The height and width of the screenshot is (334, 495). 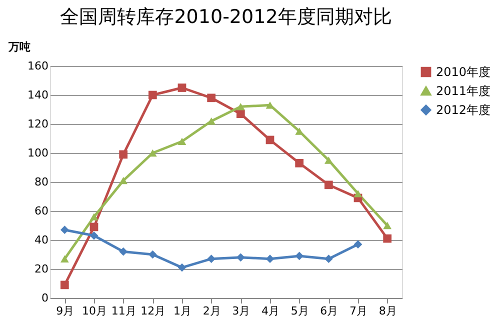 What do you see at coordinates (211, 311) in the screenshot?
I see `x-tick-label: 2月` at bounding box center [211, 311].